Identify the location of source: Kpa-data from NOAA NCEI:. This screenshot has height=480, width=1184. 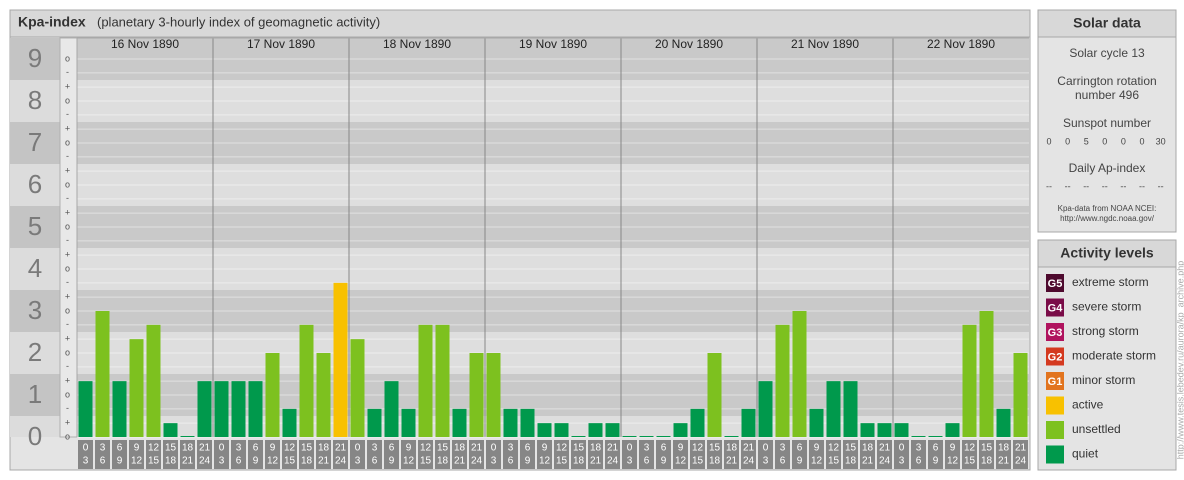
(1107, 208).